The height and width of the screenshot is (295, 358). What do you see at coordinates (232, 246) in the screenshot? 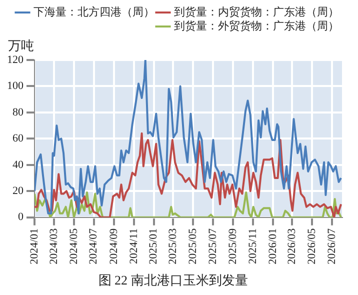
I see `x-tick-label: 2025/09` at bounding box center [232, 246].